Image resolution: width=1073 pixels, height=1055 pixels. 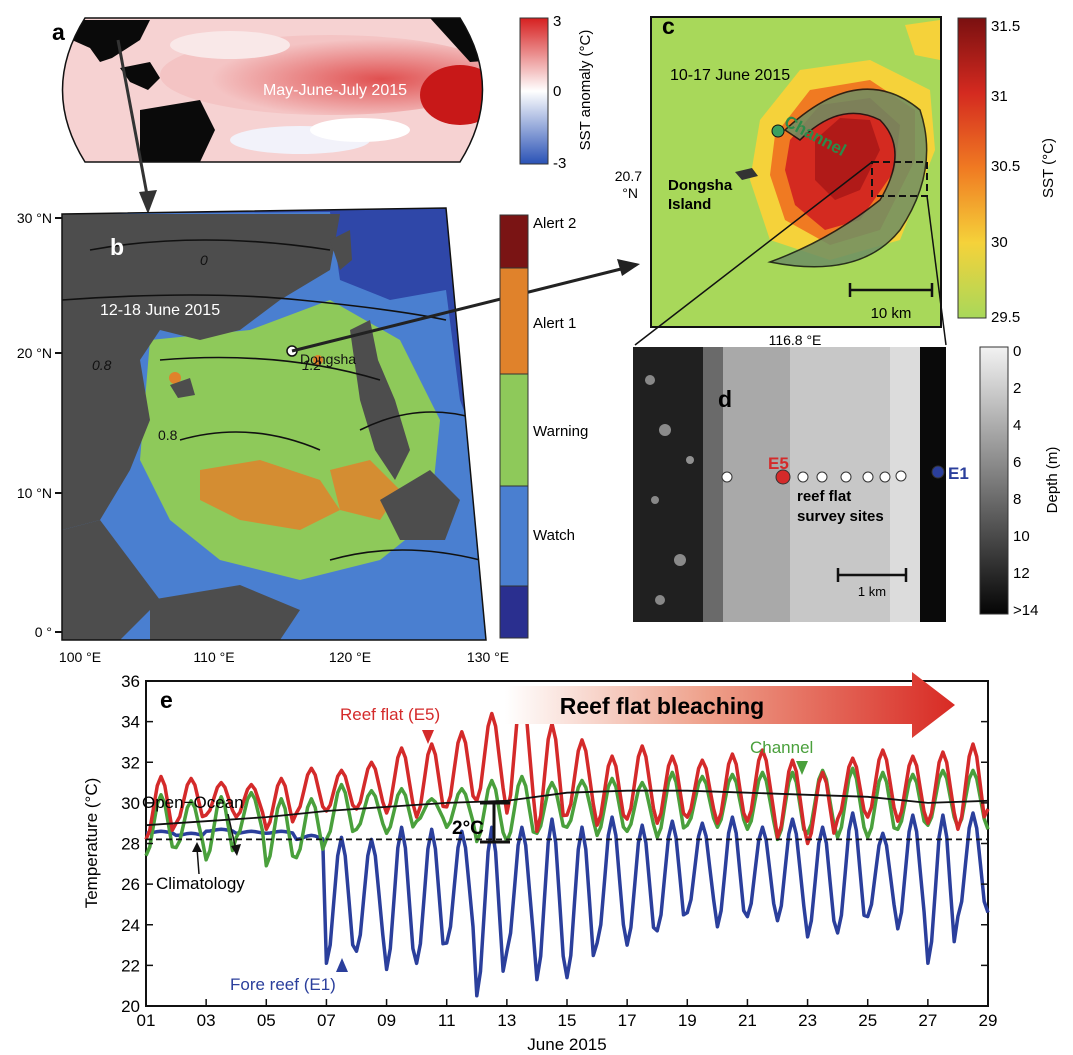 I want to click on mindanao, so click(x=420, y=505).